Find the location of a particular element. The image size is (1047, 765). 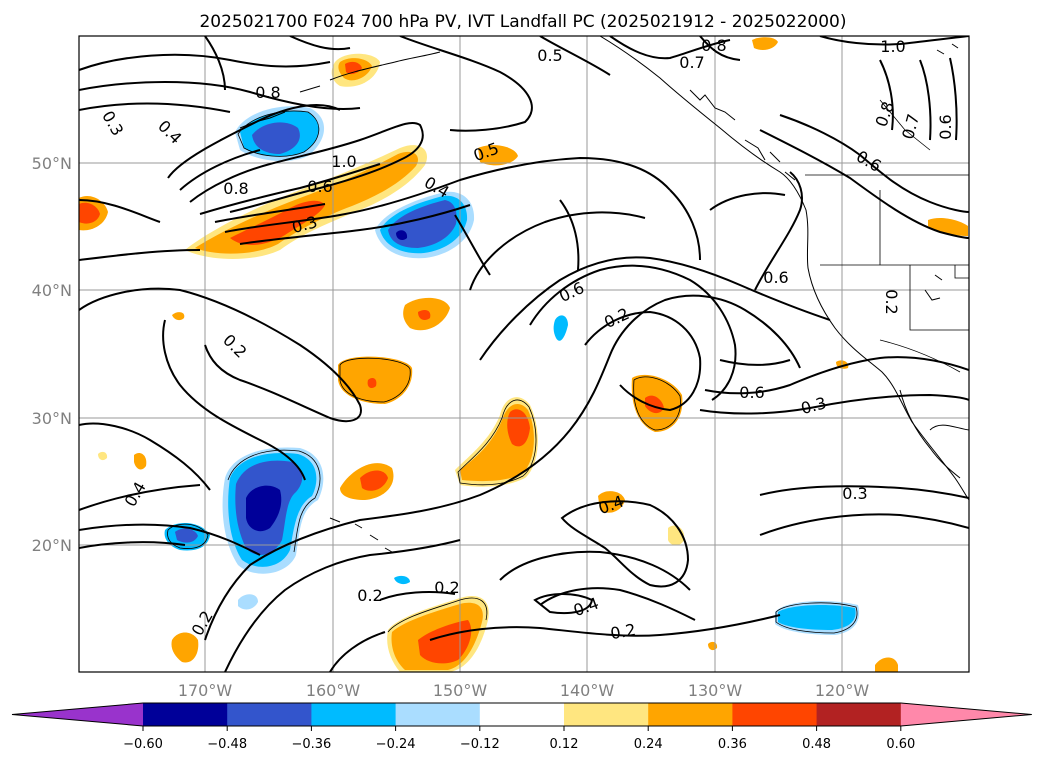

lon-label: 150°W is located at coordinates (460, 690).